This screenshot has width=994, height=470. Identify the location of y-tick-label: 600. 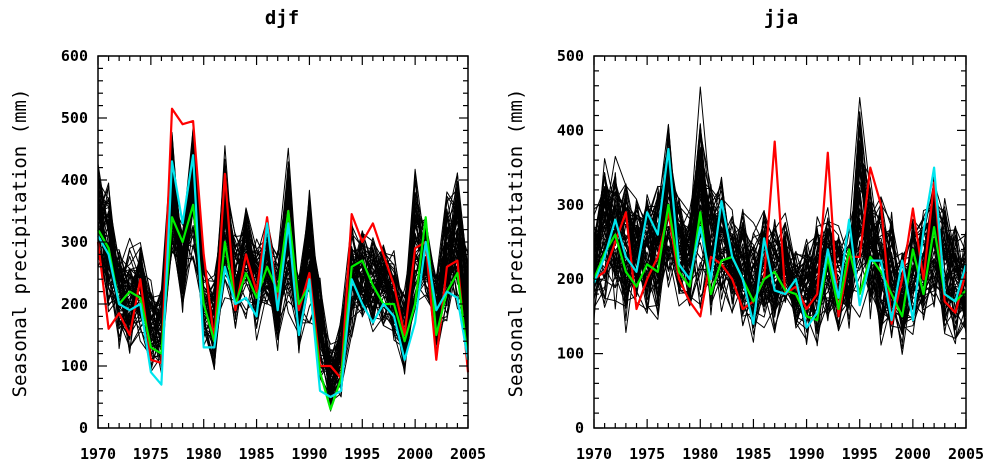
(74, 56).